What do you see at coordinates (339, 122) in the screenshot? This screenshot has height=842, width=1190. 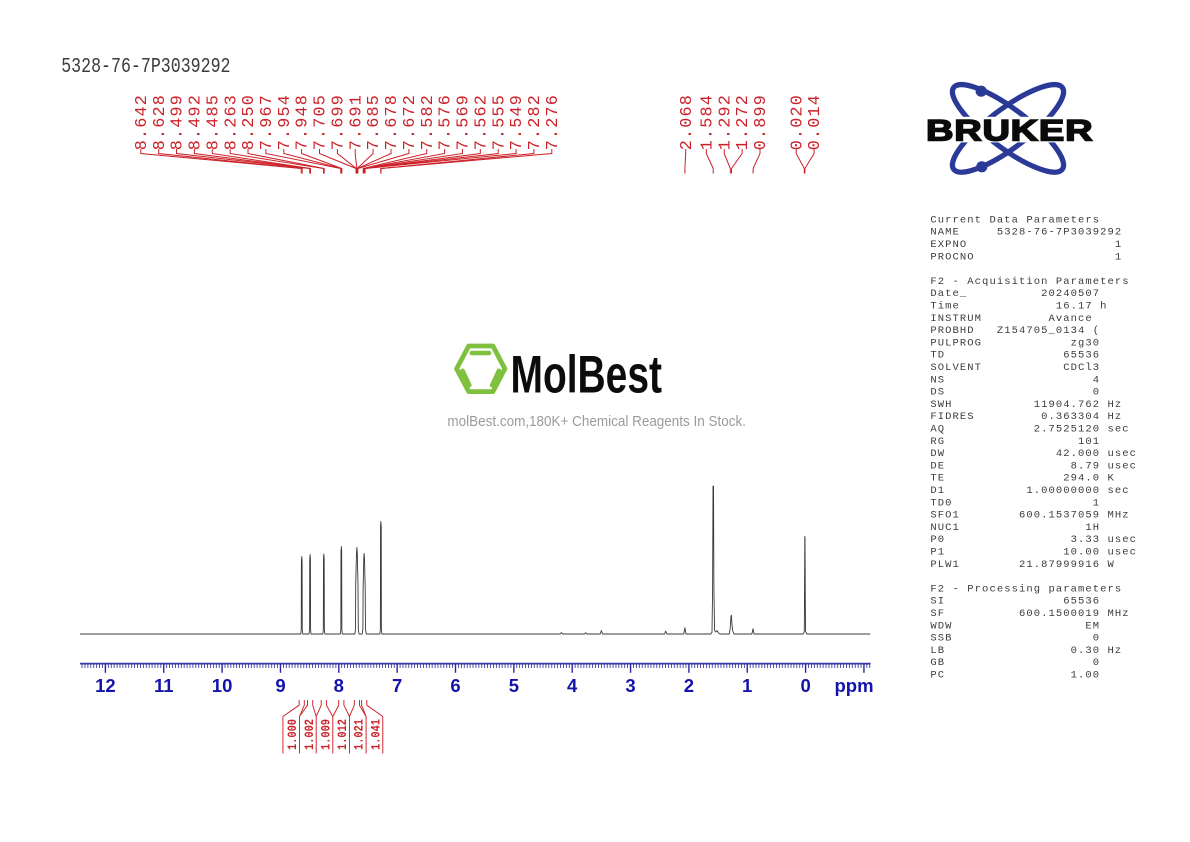 I see `svg-text: 7.699` at bounding box center [339, 122].